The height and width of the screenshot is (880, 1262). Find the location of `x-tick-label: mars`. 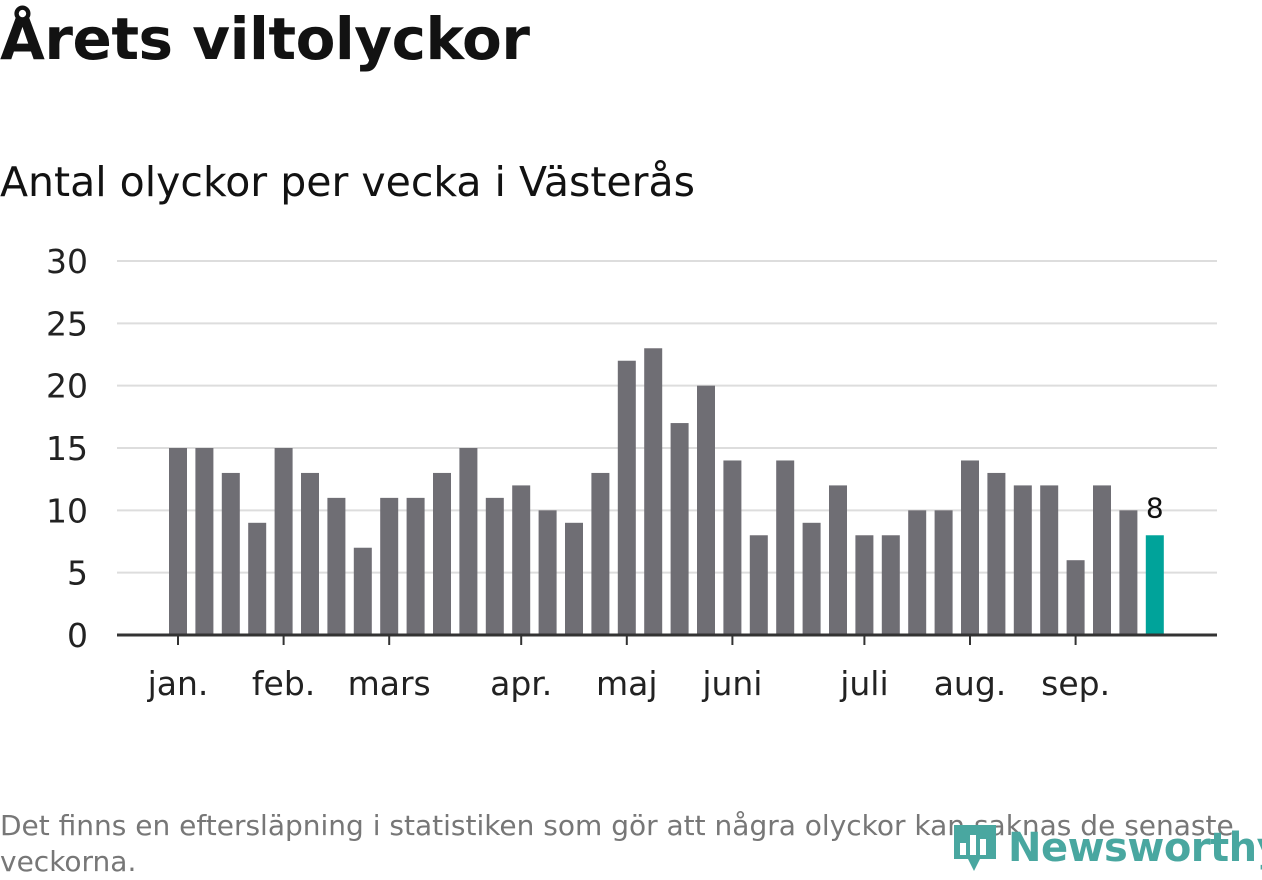

x-tick-label: mars is located at coordinates (389, 683).